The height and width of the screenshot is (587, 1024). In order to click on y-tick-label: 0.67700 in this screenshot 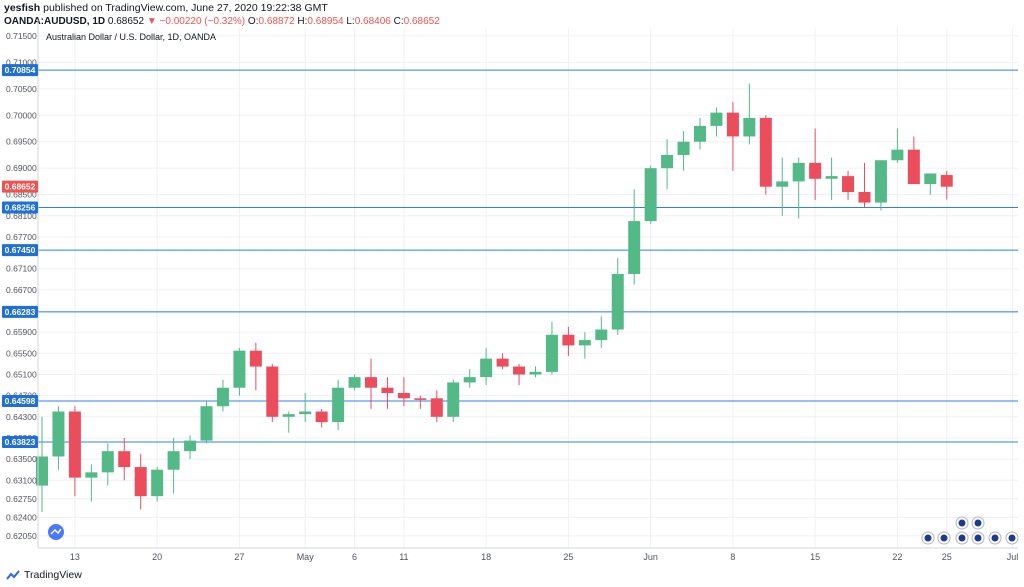, I will do `click(21, 237)`.